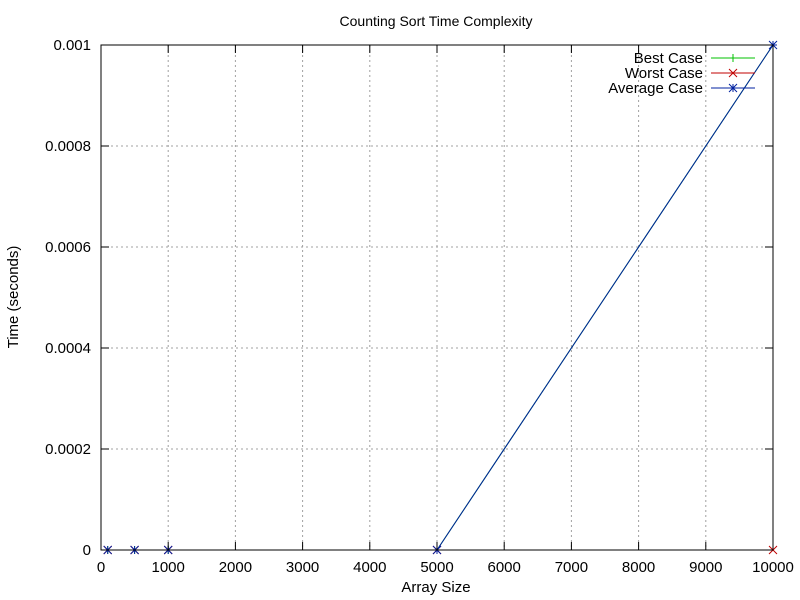 The image size is (800, 600). What do you see at coordinates (13, 297) in the screenshot?
I see `y-axis-label: Time (seconds)` at bounding box center [13, 297].